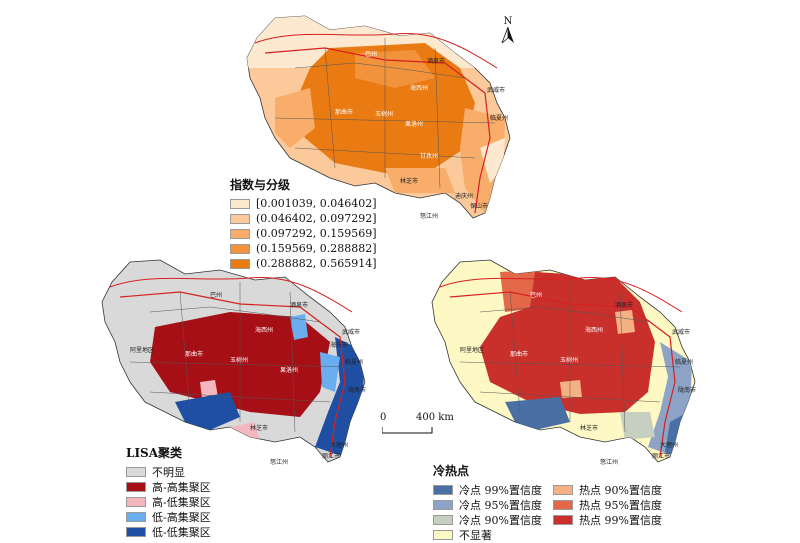  What do you see at coordinates (571, 389) in the screenshot?
I see `hotspot-90-south` at bounding box center [571, 389].